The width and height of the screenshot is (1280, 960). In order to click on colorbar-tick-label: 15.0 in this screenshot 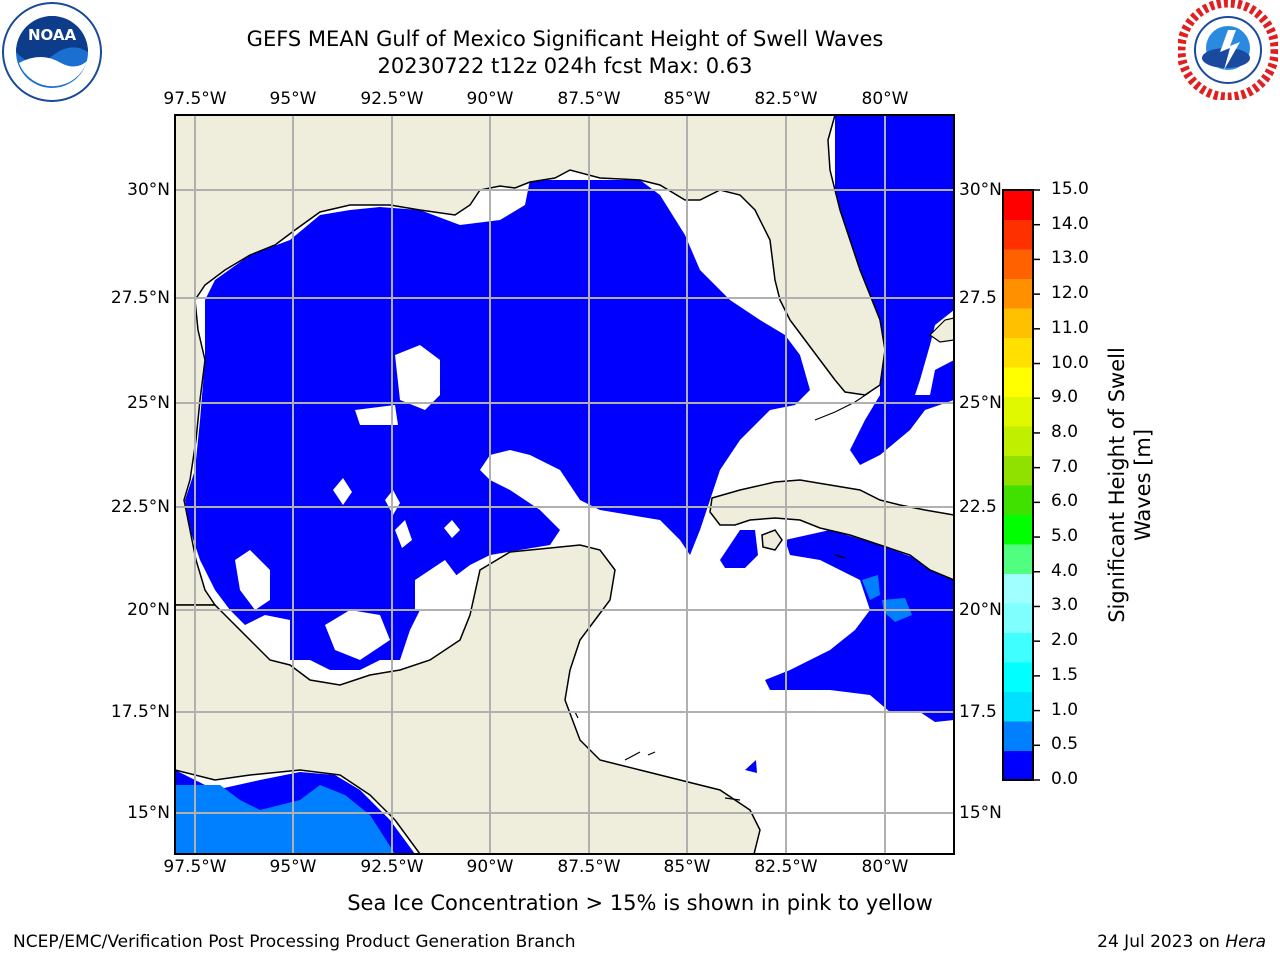, I will do `click(1070, 189)`.